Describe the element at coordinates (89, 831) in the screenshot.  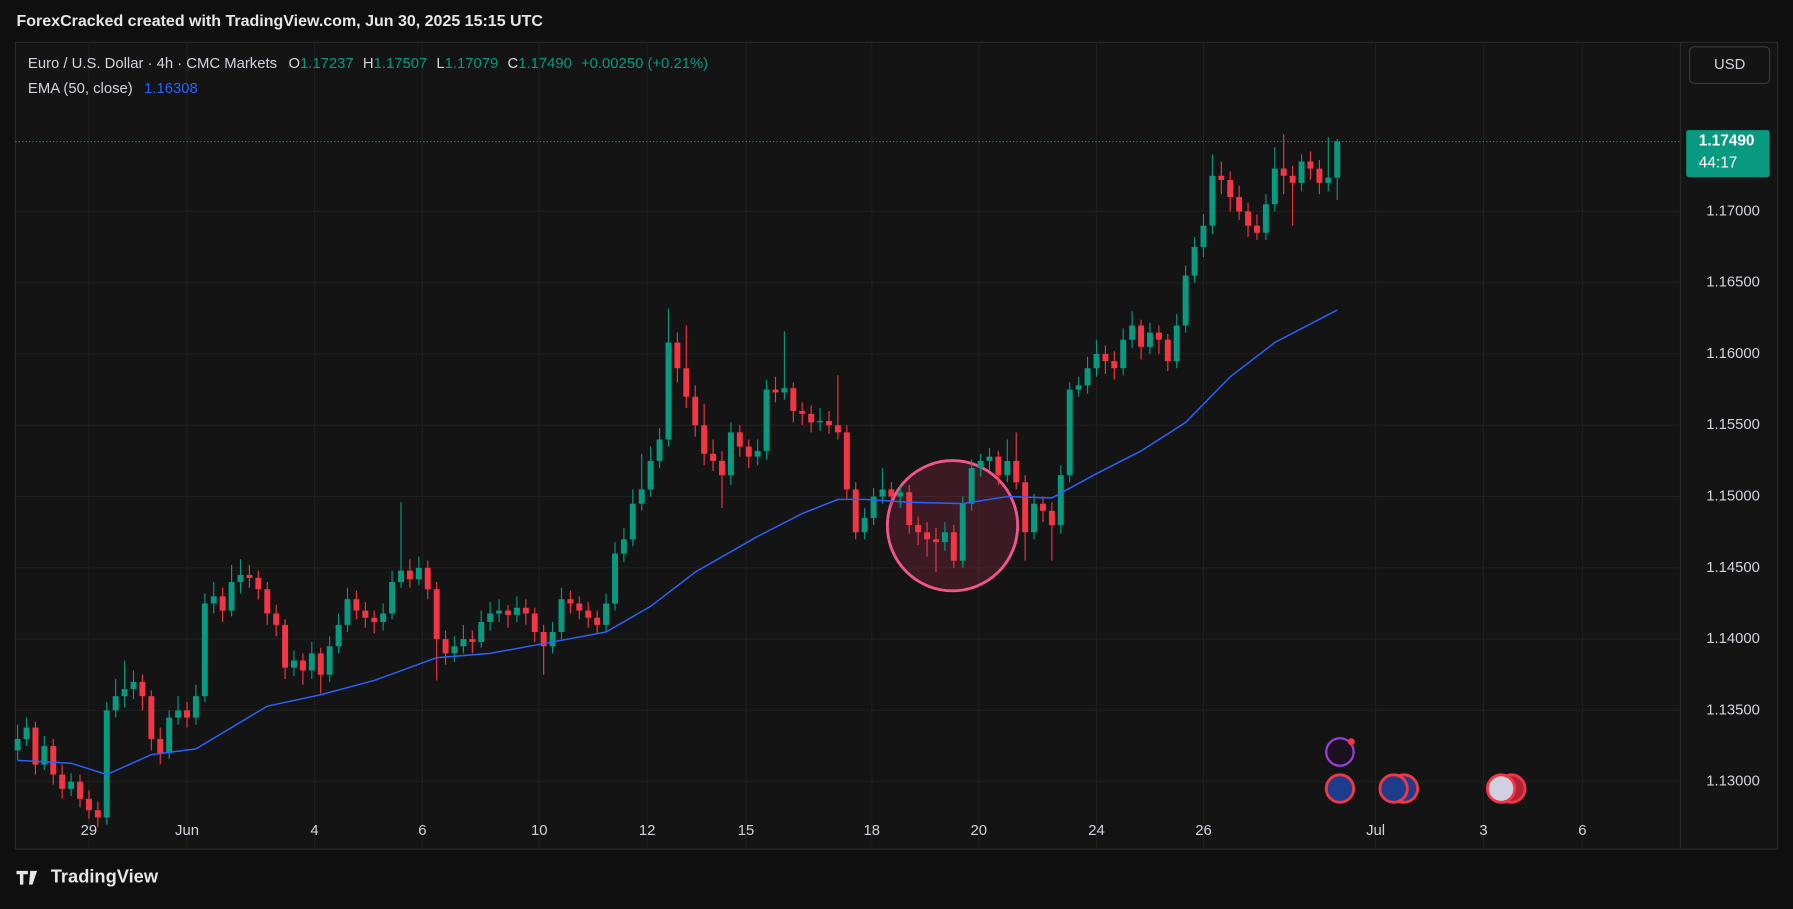
I see `x-tick-label: 29` at that location.